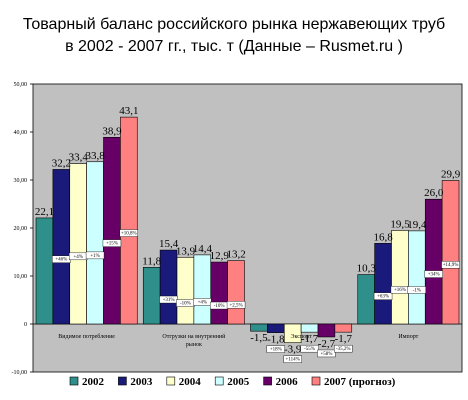 This screenshot has width=468, height=400. I want to click on legend-label: 2005, so click(238, 382).